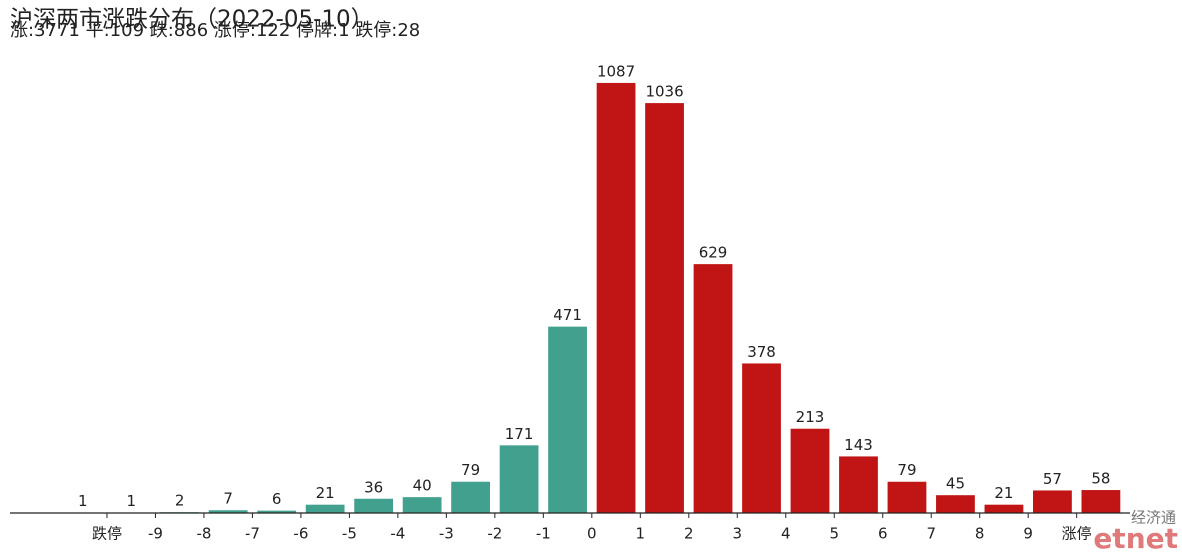 This screenshot has height=553, width=1182. What do you see at coordinates (931, 534) in the screenshot?
I see `x-tick-label: 7` at bounding box center [931, 534].